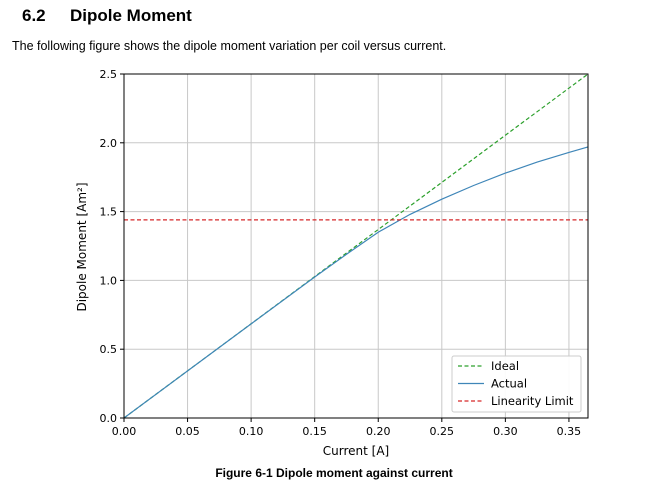 This screenshot has width=668, height=497. What do you see at coordinates (505, 431) in the screenshot?
I see `x-tick-label: 0.30` at bounding box center [505, 431].